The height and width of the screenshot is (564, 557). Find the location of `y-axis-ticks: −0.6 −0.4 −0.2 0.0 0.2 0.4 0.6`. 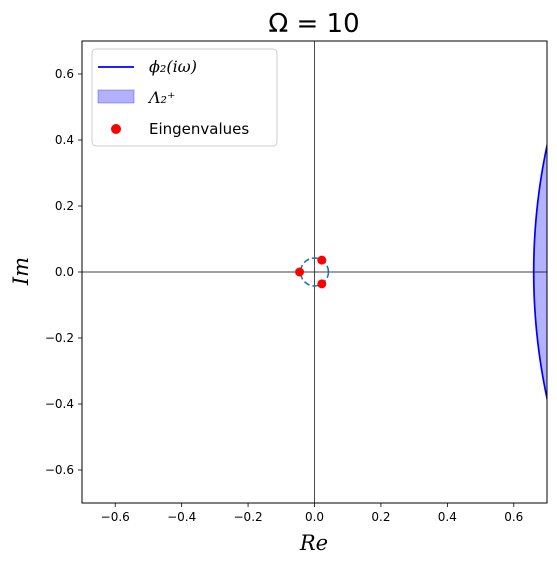

y-axis-ticks: −0.6 −0.4 −0.2 0.0 0.2 0.4 0.6 is located at coordinates (63, 272).